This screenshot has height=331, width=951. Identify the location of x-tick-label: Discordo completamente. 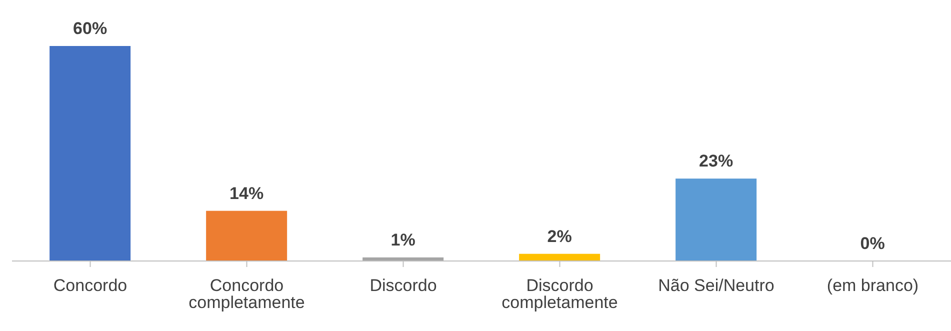
(560, 294).